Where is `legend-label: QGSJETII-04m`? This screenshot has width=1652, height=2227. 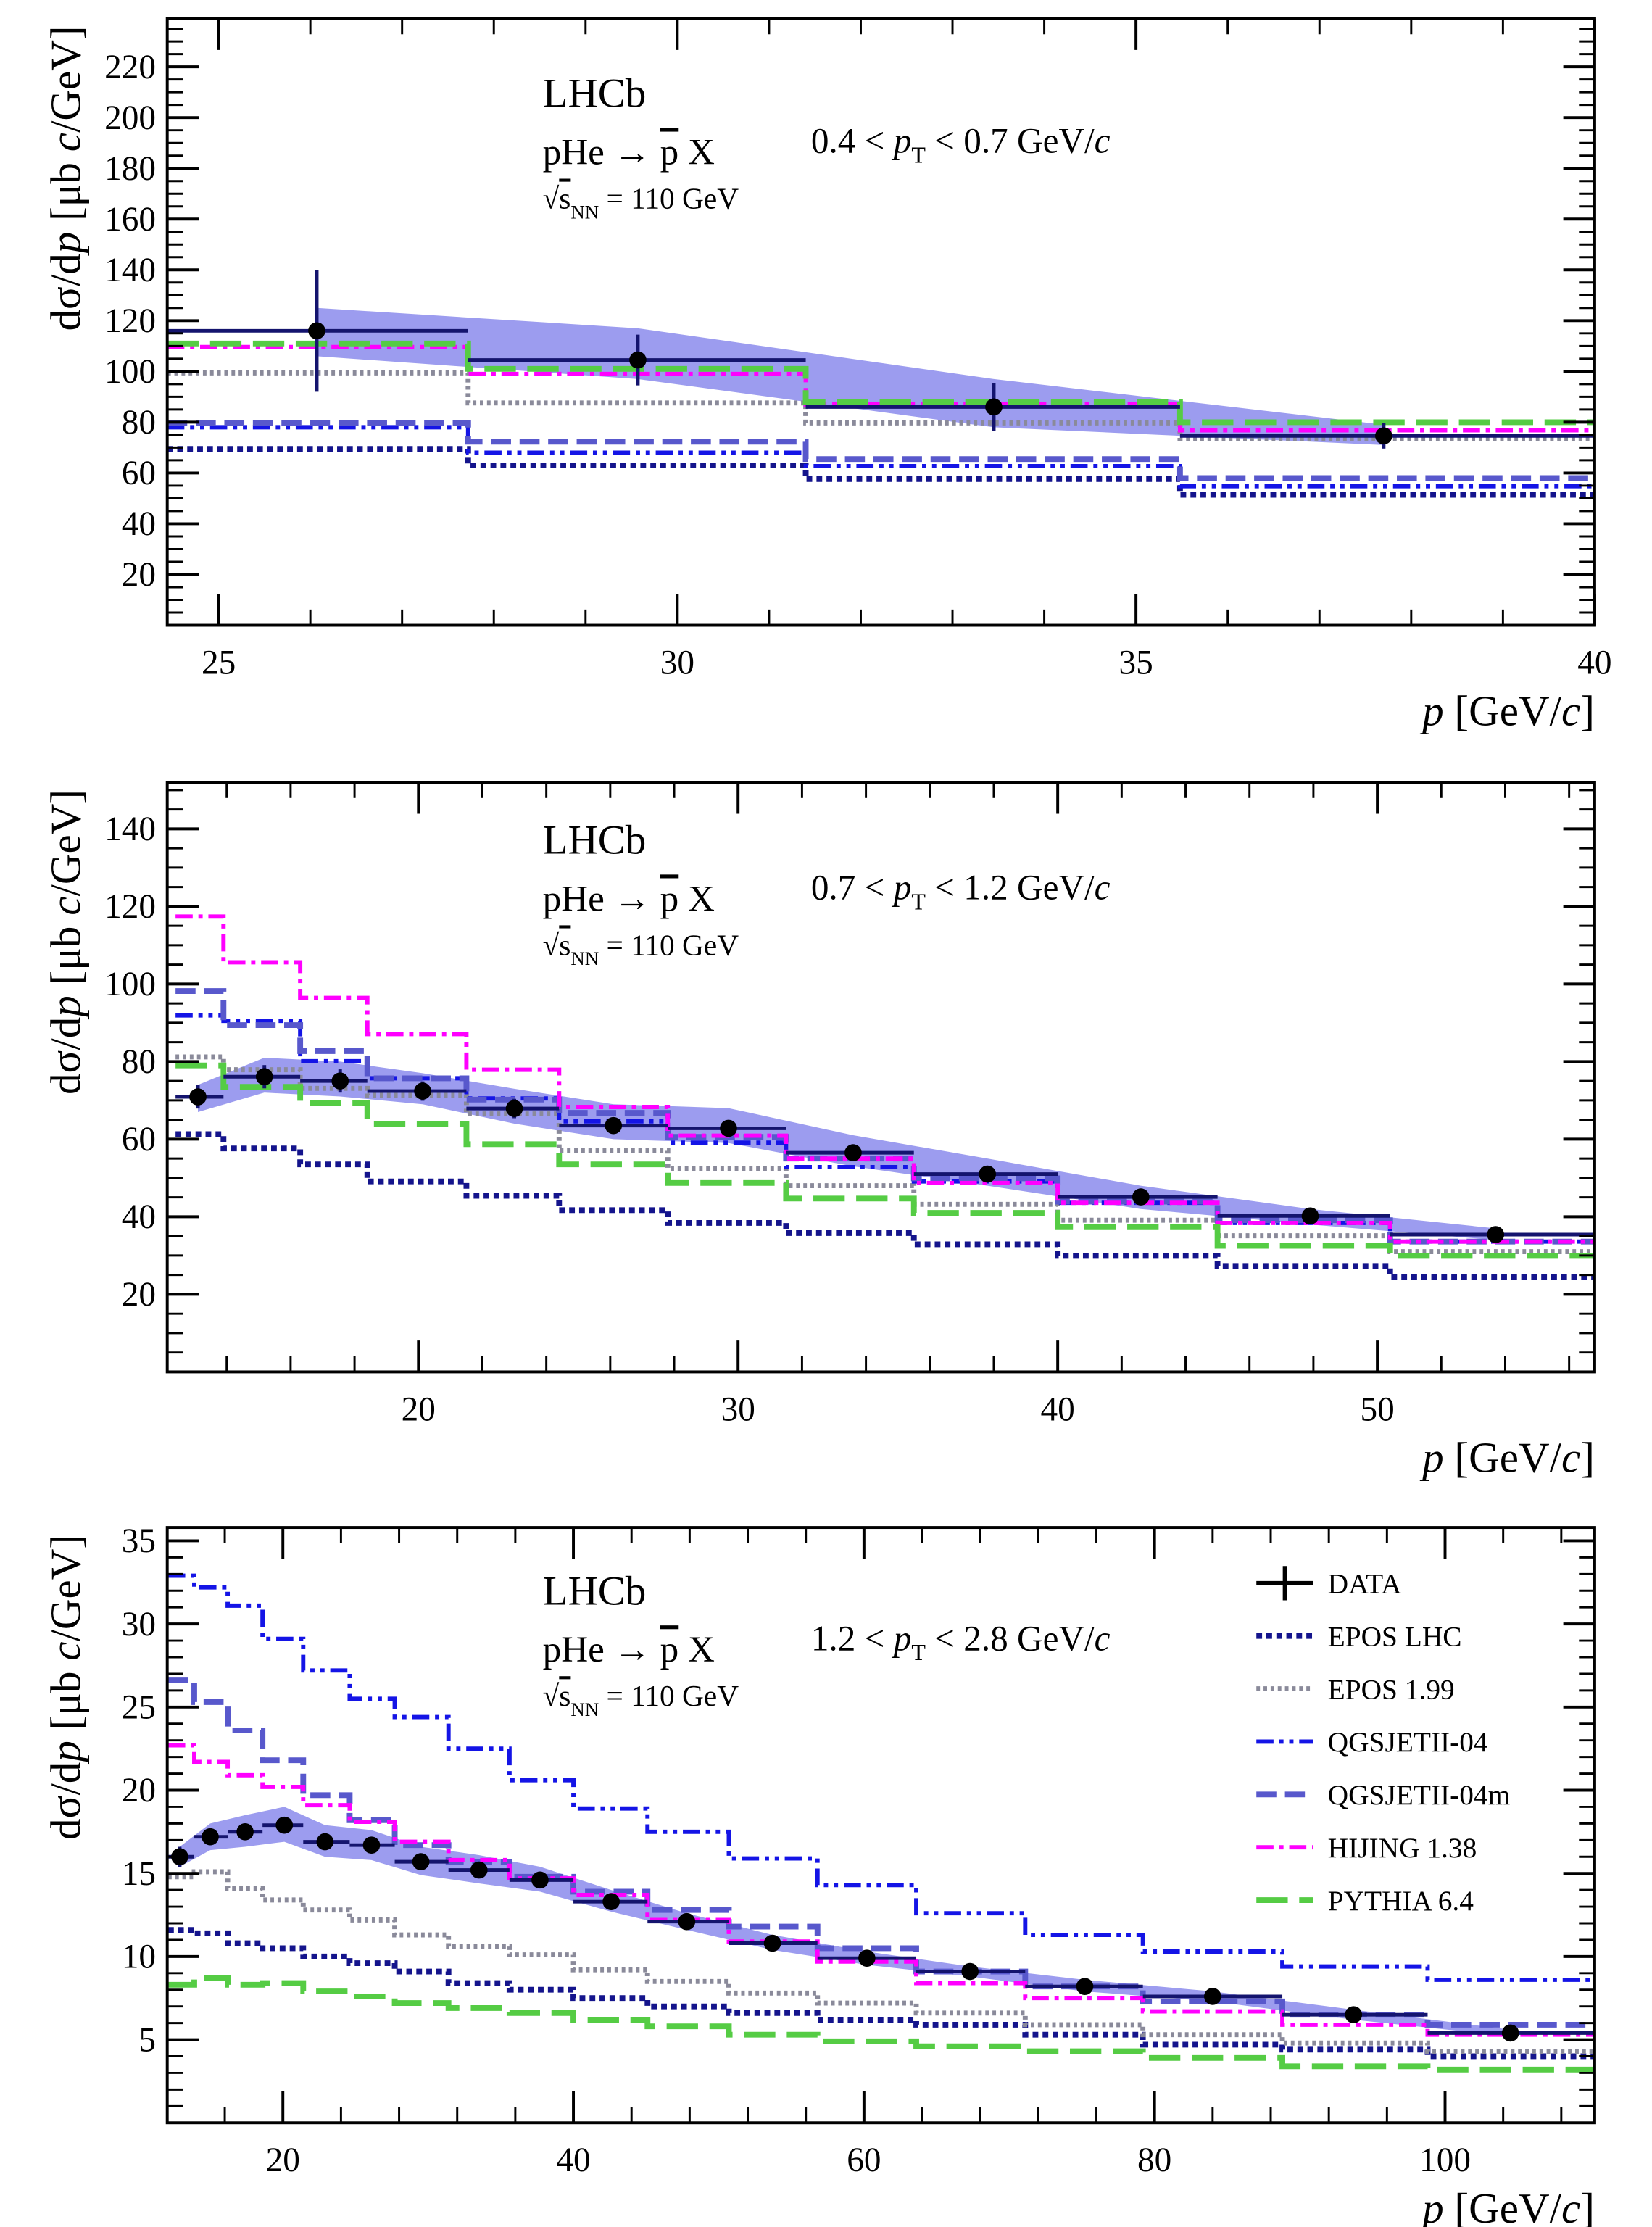 legend-label: QGSJETII-04m is located at coordinates (1419, 1795).